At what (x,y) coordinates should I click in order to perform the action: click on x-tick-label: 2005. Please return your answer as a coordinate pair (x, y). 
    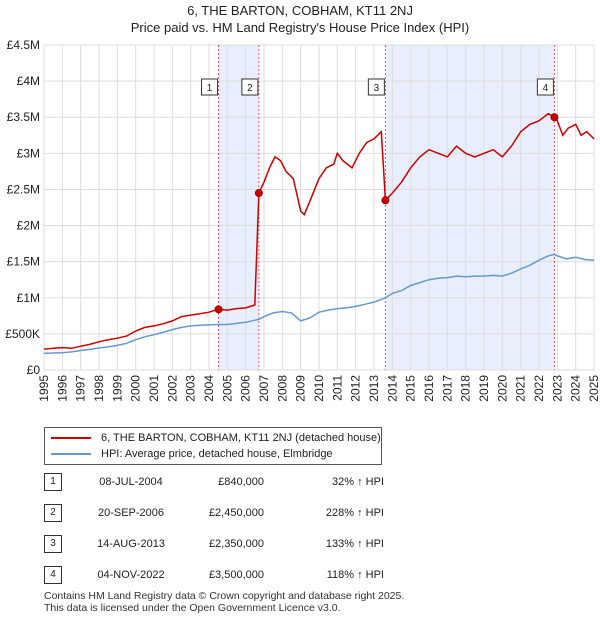
    Looking at the image, I should click on (227, 388).